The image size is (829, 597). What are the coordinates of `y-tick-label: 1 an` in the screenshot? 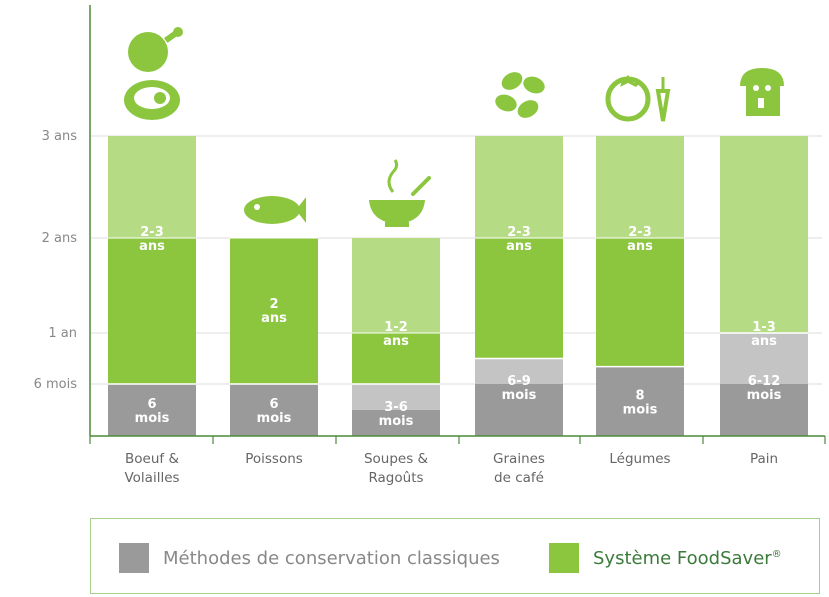 It's located at (62, 333).